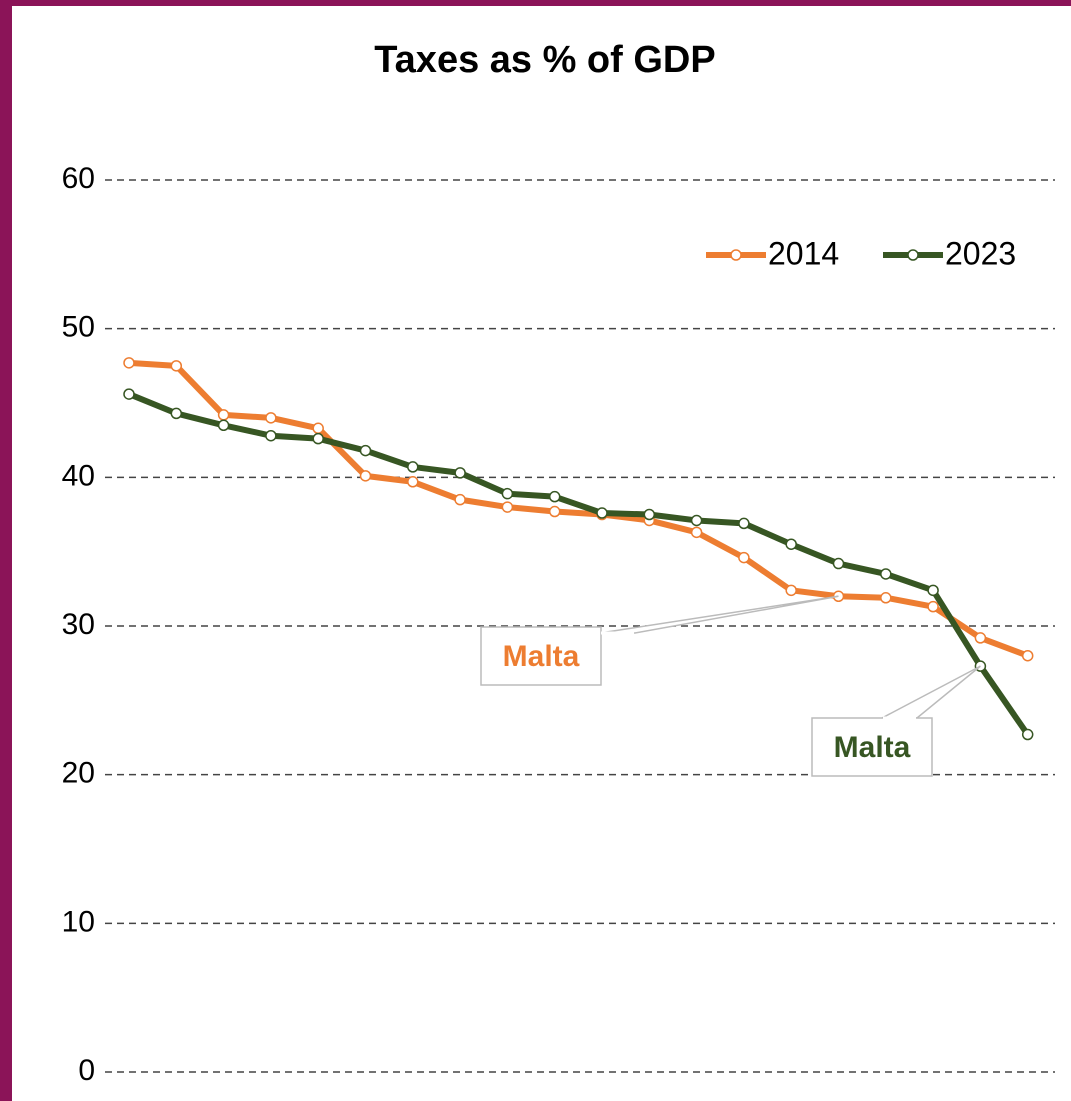 Image resolution: width=1071 pixels, height=1101 pixels. Describe the element at coordinates (544, 60) in the screenshot. I see `chart-title: Taxes as % of GDP` at that location.